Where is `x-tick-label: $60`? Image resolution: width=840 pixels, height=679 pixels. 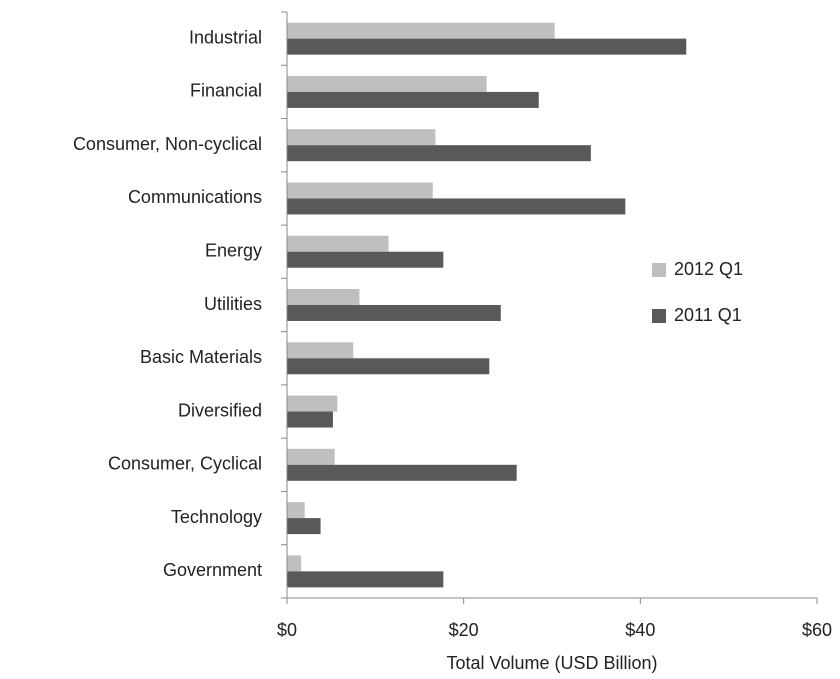 x-tick-label: $60 is located at coordinates (817, 630).